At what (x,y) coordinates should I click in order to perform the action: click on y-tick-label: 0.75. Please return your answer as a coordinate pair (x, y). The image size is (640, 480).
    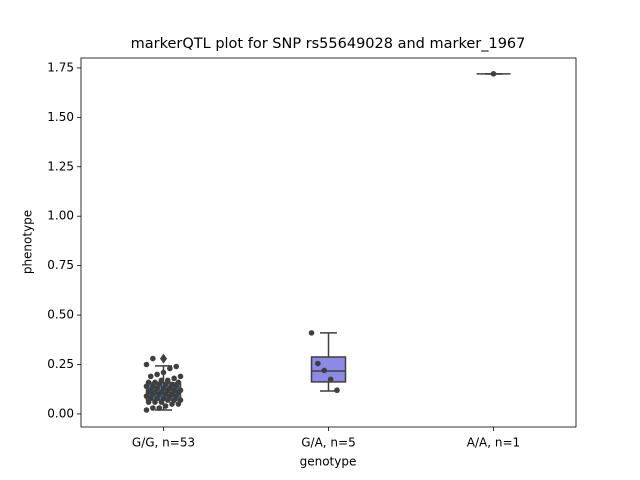
    Looking at the image, I should click on (60, 265).